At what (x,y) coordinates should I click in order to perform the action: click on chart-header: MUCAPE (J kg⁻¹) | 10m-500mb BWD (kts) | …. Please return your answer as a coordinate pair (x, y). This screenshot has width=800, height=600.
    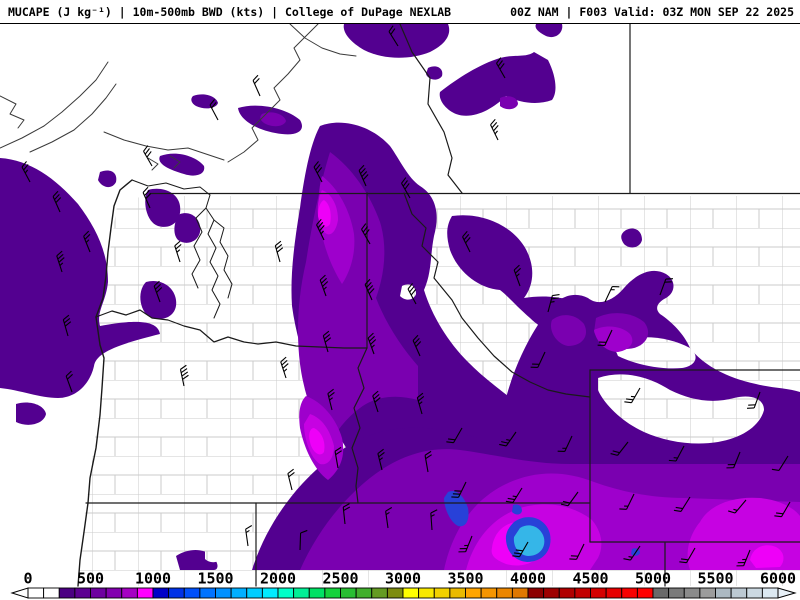
    Looking at the image, I should click on (400, 12).